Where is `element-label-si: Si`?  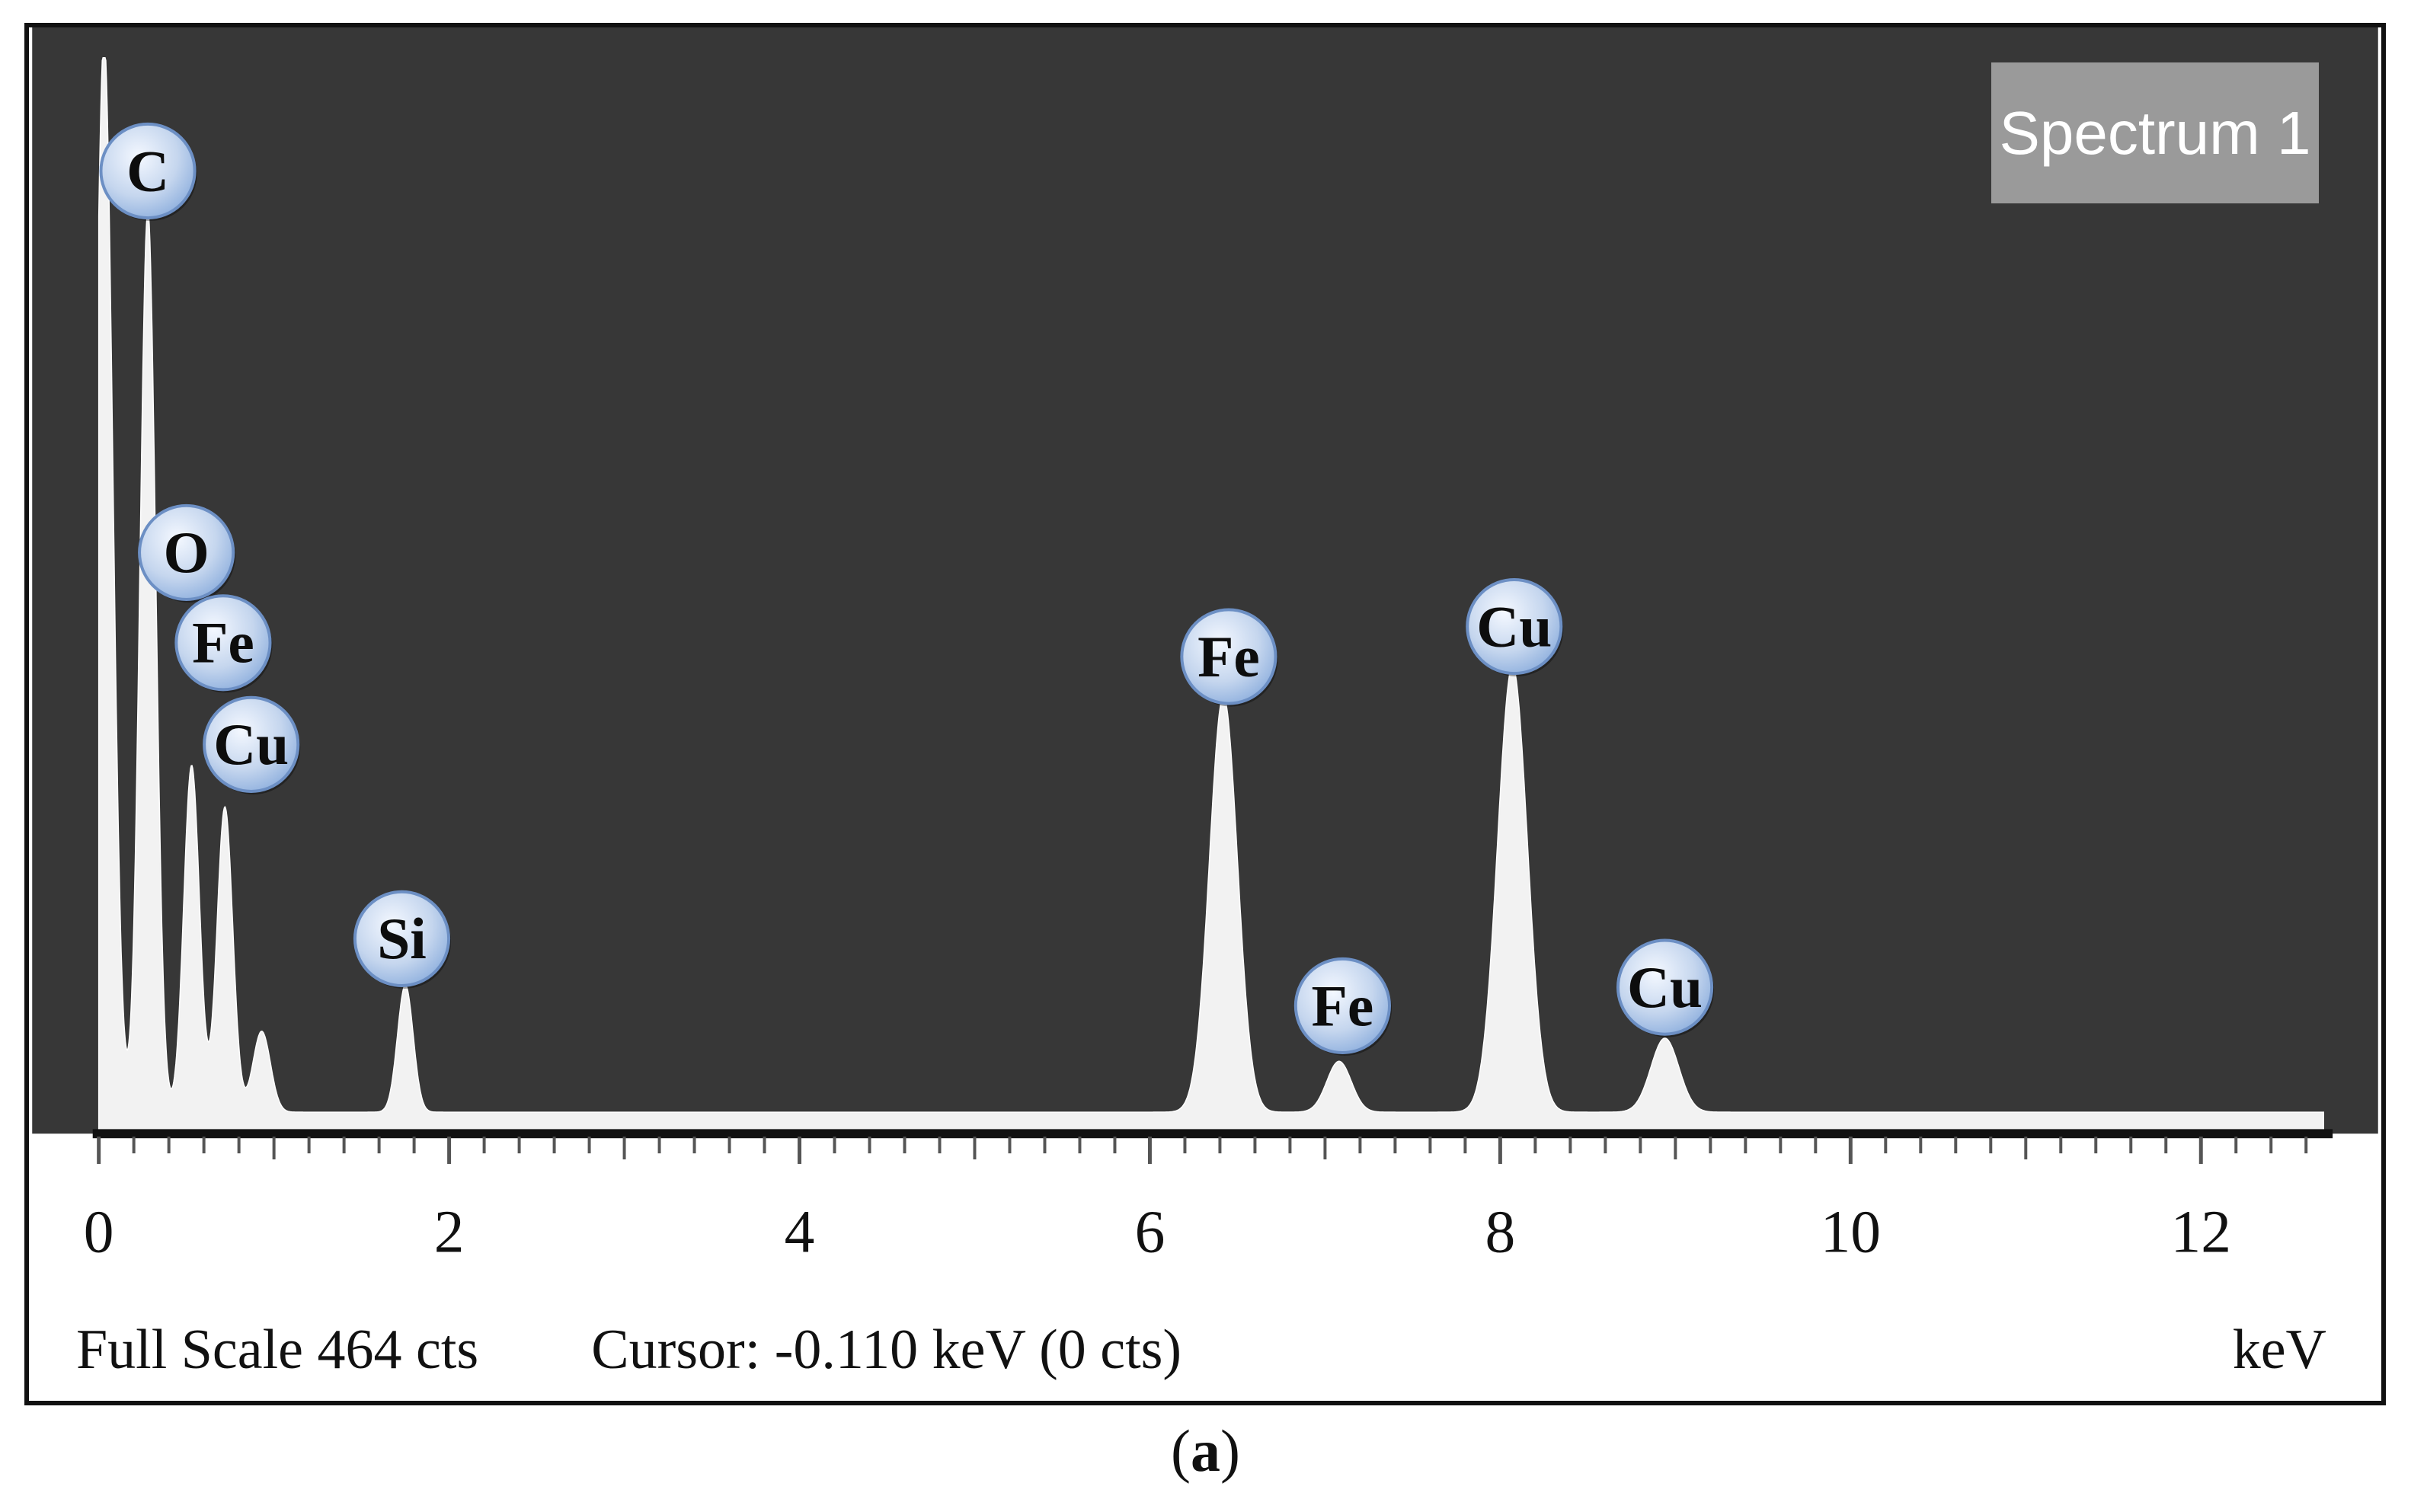
element-label-si: Si is located at coordinates (402, 938).